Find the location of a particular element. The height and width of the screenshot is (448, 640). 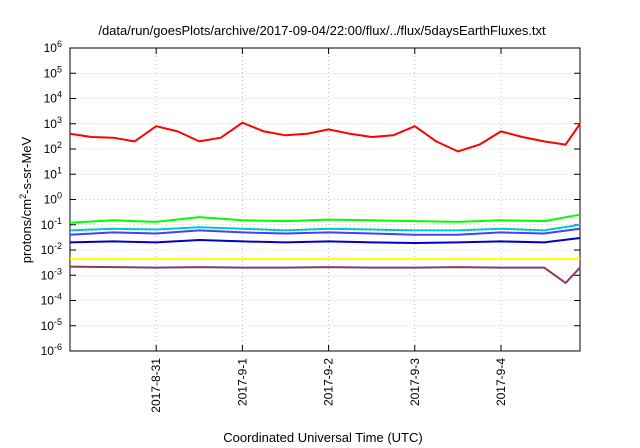

y-tick-label-exp: 1 is located at coordinates (59, 170).